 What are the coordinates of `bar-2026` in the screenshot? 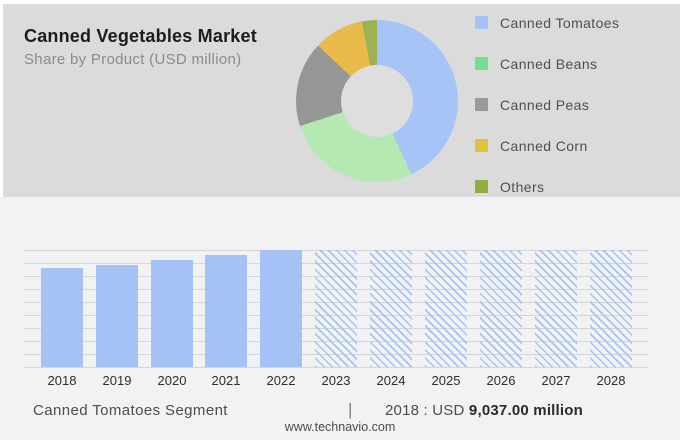 It's located at (501, 308).